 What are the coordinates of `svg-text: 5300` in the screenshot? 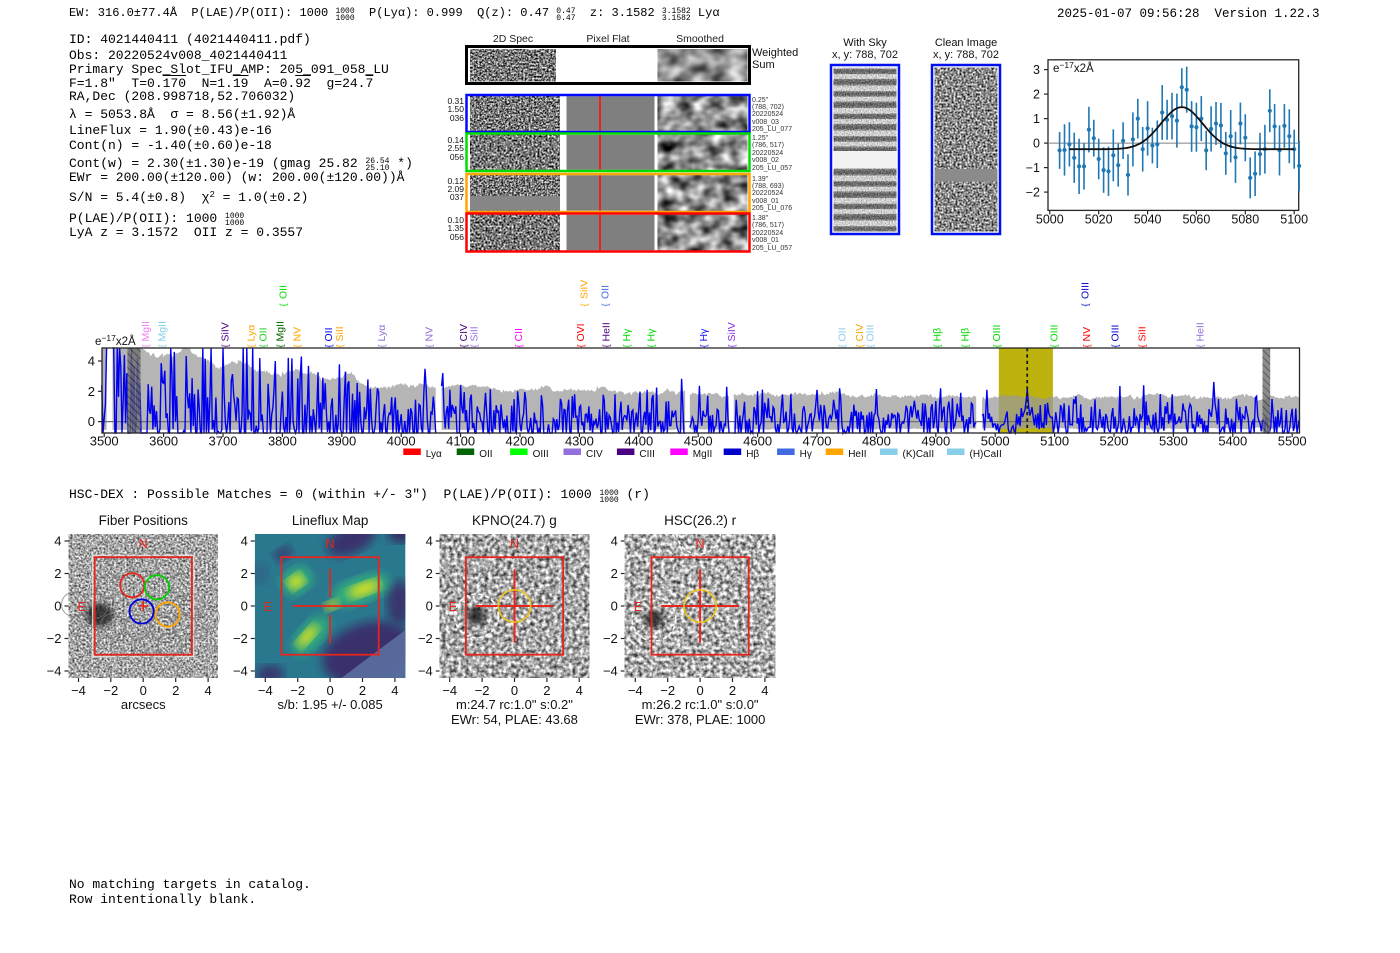 It's located at (1173, 441).